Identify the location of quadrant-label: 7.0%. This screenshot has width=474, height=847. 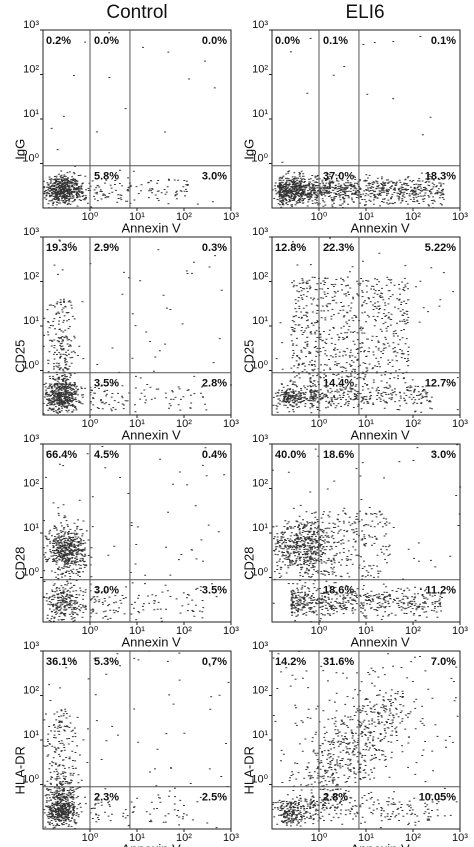
(443, 662).